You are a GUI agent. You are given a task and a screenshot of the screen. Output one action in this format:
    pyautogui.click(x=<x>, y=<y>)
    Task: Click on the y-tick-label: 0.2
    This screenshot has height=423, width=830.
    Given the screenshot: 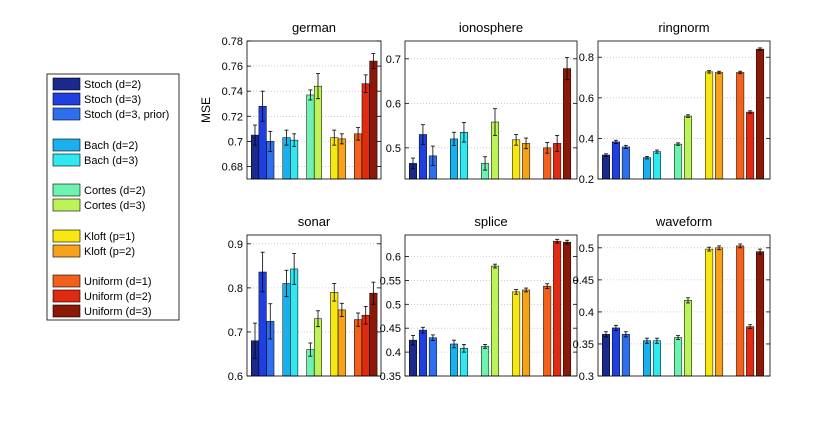 What is the action you would take?
    pyautogui.click(x=586, y=180)
    